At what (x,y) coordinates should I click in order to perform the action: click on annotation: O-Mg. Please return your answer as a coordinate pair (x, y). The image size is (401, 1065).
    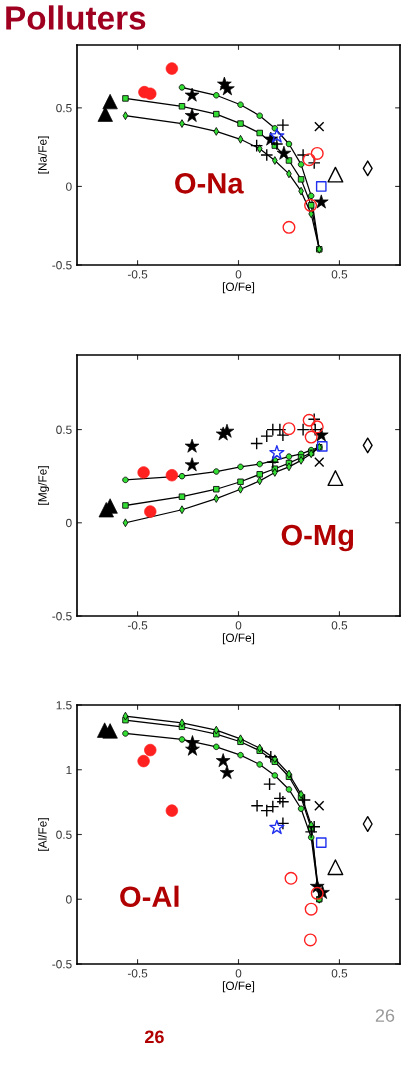
    Looking at the image, I should click on (317, 538).